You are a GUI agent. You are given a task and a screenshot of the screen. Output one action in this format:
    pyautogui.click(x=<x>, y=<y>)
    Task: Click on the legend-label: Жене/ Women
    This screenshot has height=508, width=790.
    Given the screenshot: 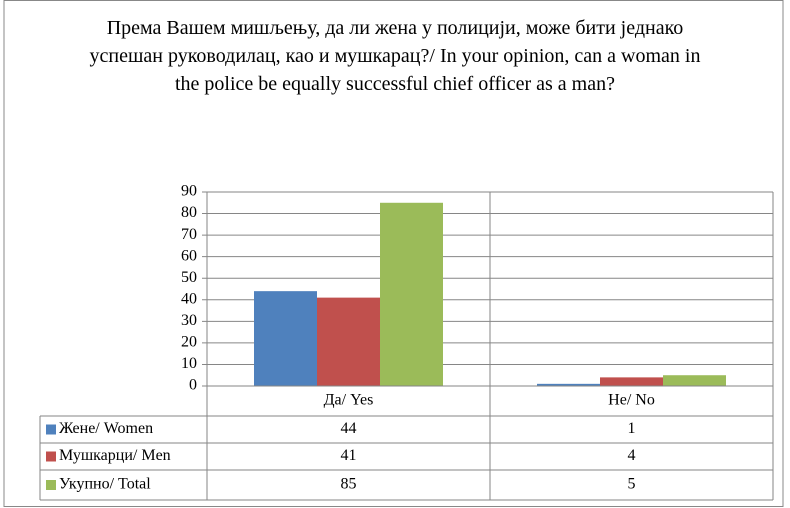 What is the action you would take?
    pyautogui.click(x=106, y=428)
    